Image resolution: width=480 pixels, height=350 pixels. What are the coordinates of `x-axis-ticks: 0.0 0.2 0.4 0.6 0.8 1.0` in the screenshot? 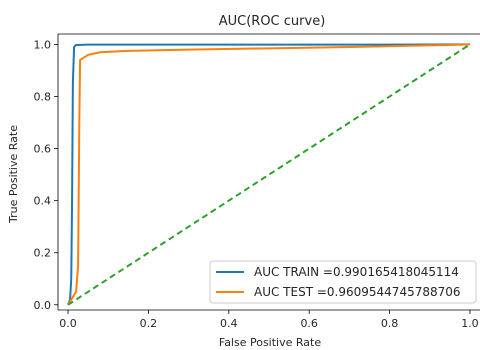 It's located at (269, 320).